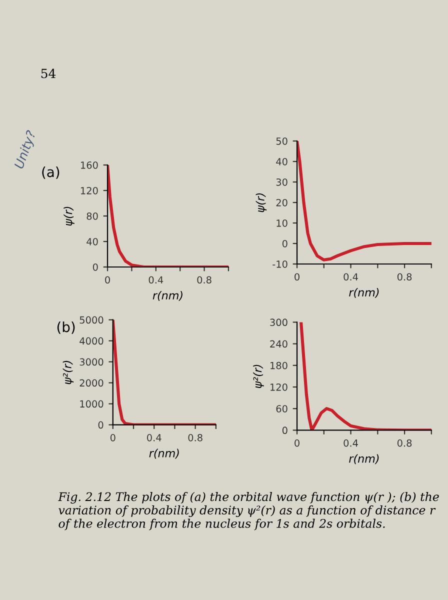 Image resolution: width=448 pixels, height=600 pixels. Describe the element at coordinates (89, 165) in the screenshot. I see `y-tick-label: 160` at that location.